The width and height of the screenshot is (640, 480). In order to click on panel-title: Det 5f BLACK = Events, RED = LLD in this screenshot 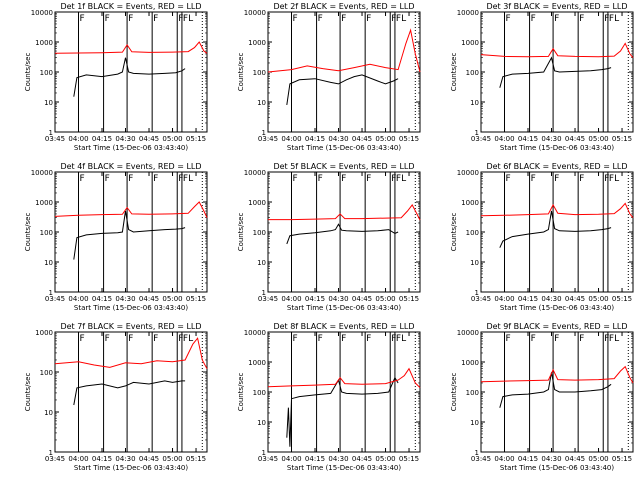, I will do `click(343, 166)`.